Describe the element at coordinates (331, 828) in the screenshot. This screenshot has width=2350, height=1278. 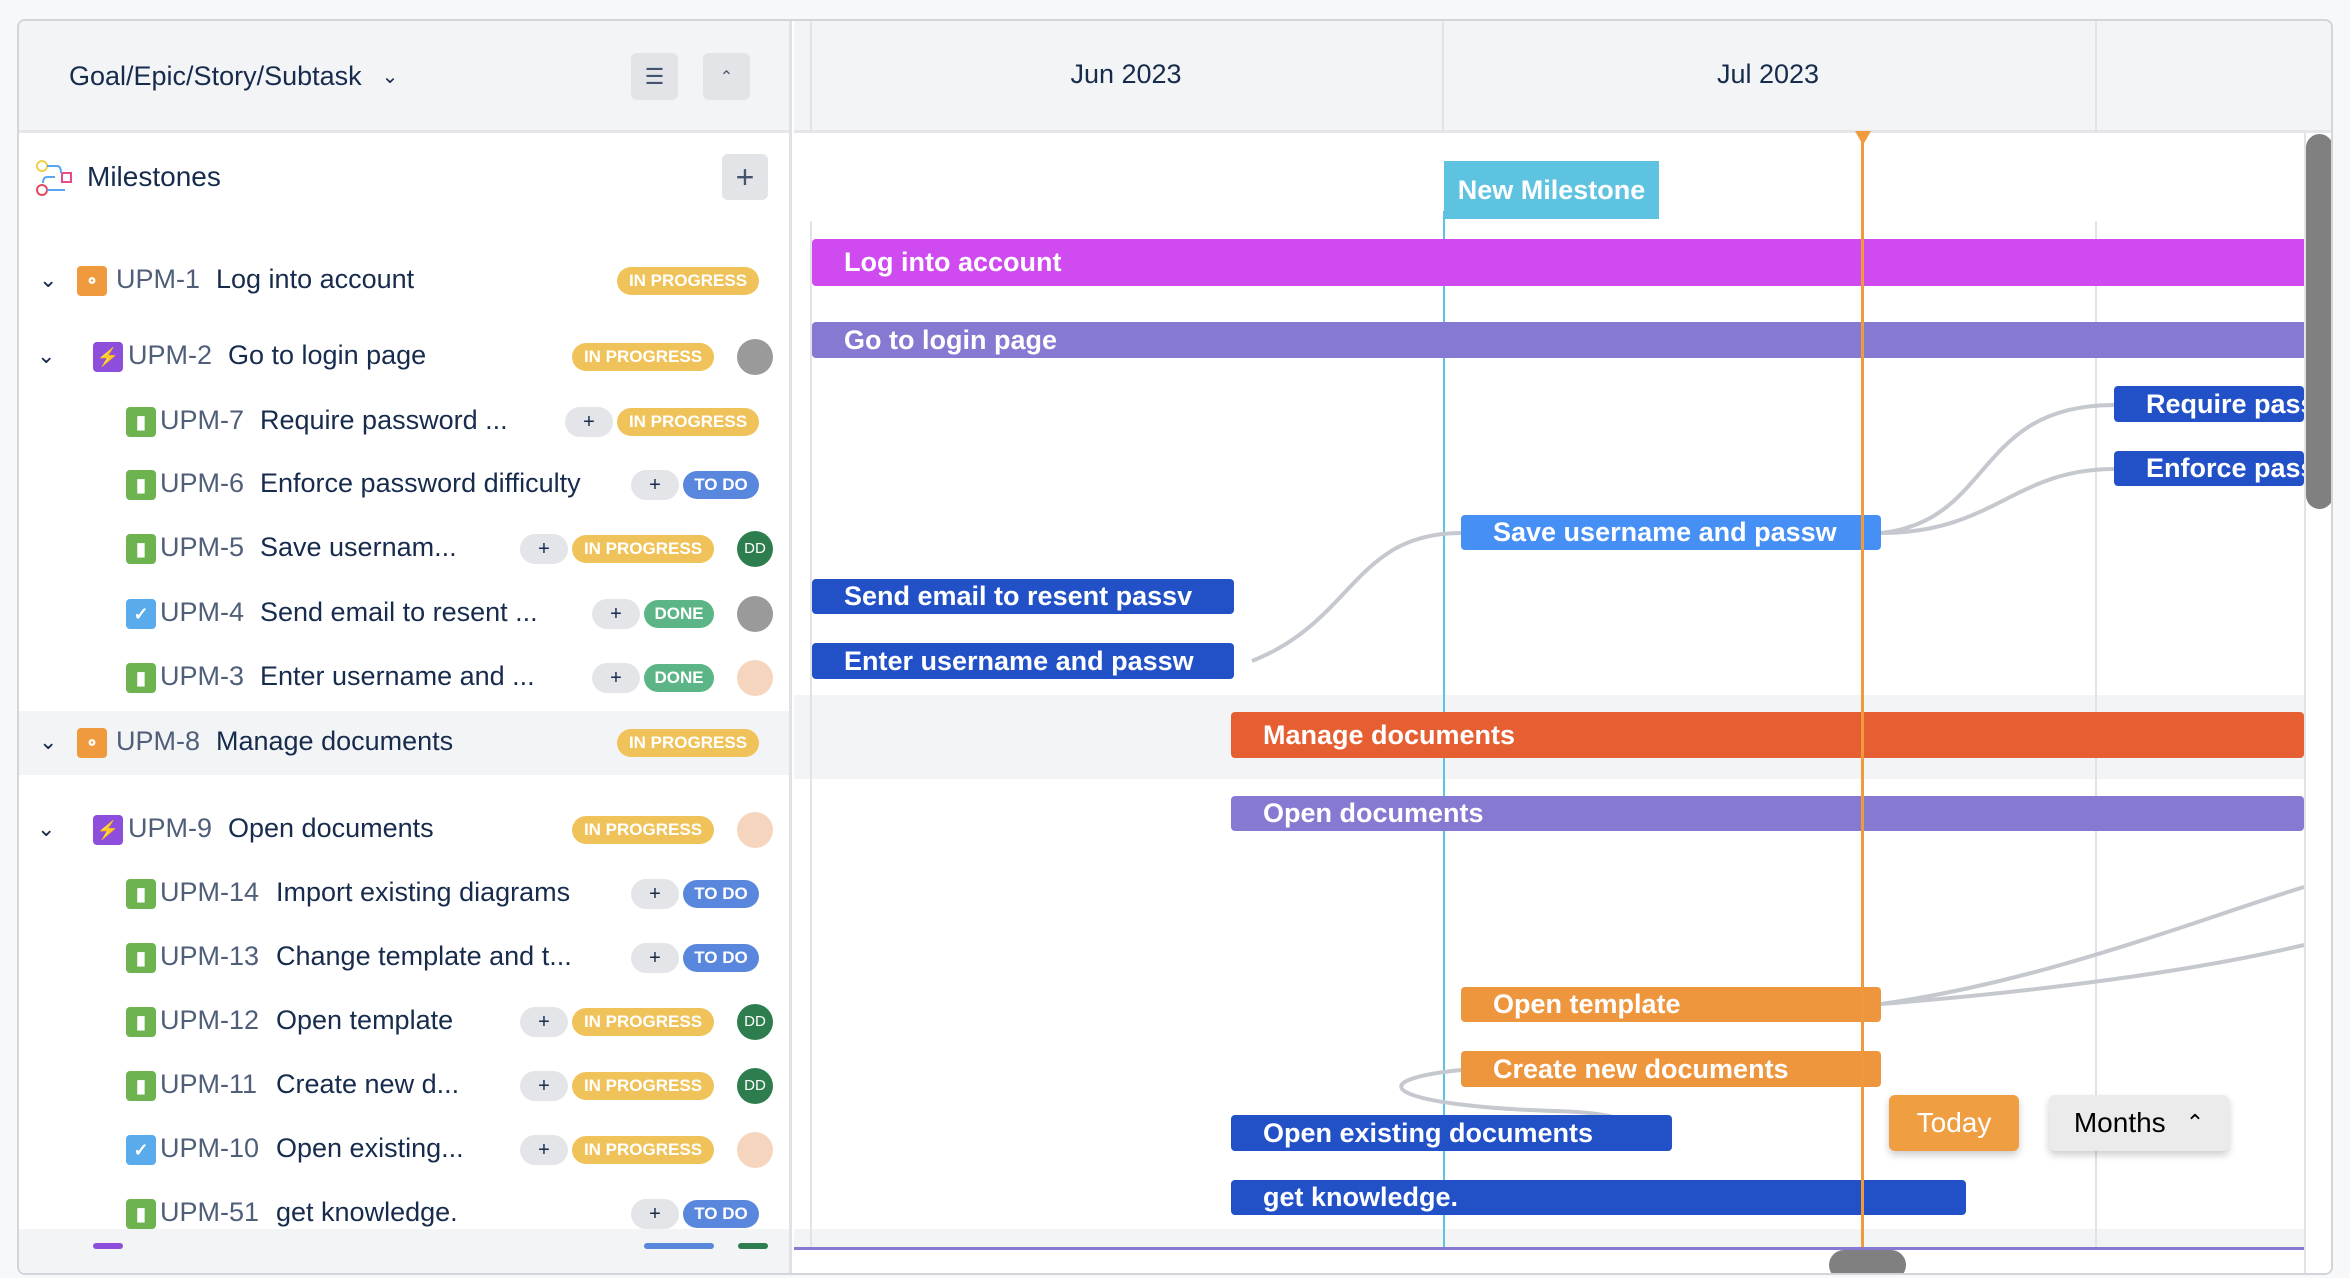
I see `issue-title: Open documents` at that location.